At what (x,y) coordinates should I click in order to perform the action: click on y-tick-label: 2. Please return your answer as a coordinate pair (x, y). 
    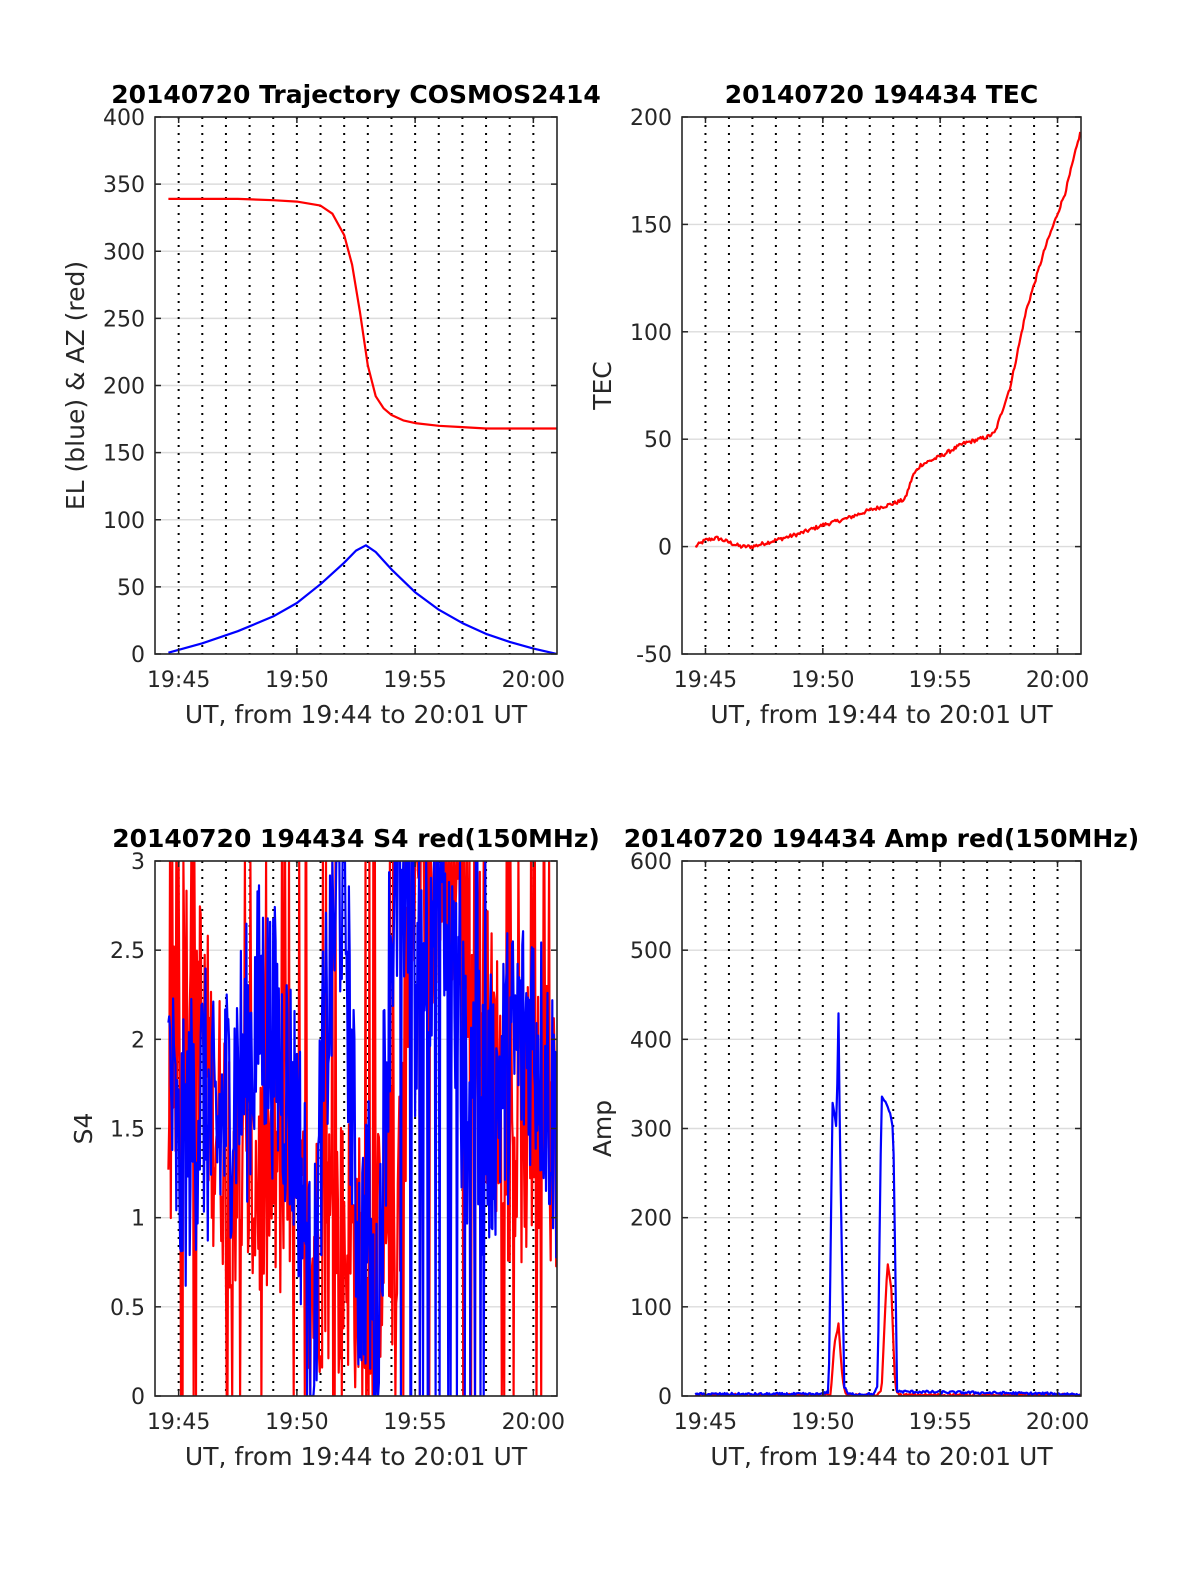
    Looking at the image, I should click on (138, 1040).